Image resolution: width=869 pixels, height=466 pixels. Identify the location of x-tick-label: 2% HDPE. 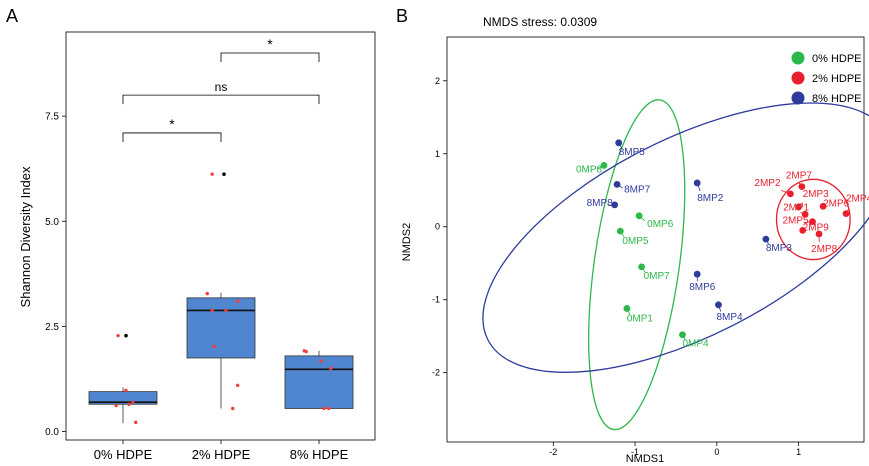
(221, 454).